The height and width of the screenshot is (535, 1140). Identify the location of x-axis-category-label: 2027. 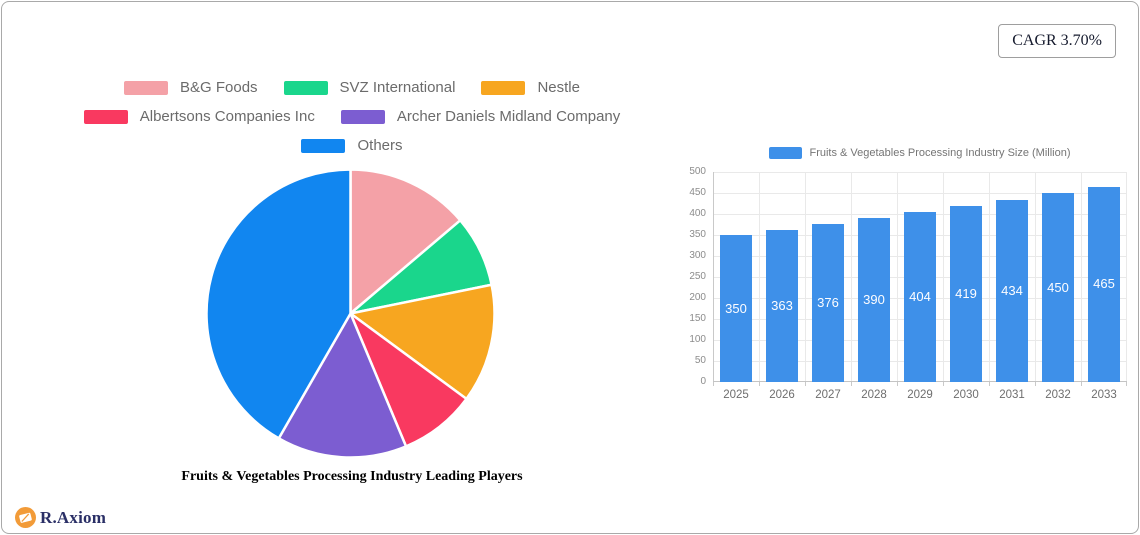
(828, 395).